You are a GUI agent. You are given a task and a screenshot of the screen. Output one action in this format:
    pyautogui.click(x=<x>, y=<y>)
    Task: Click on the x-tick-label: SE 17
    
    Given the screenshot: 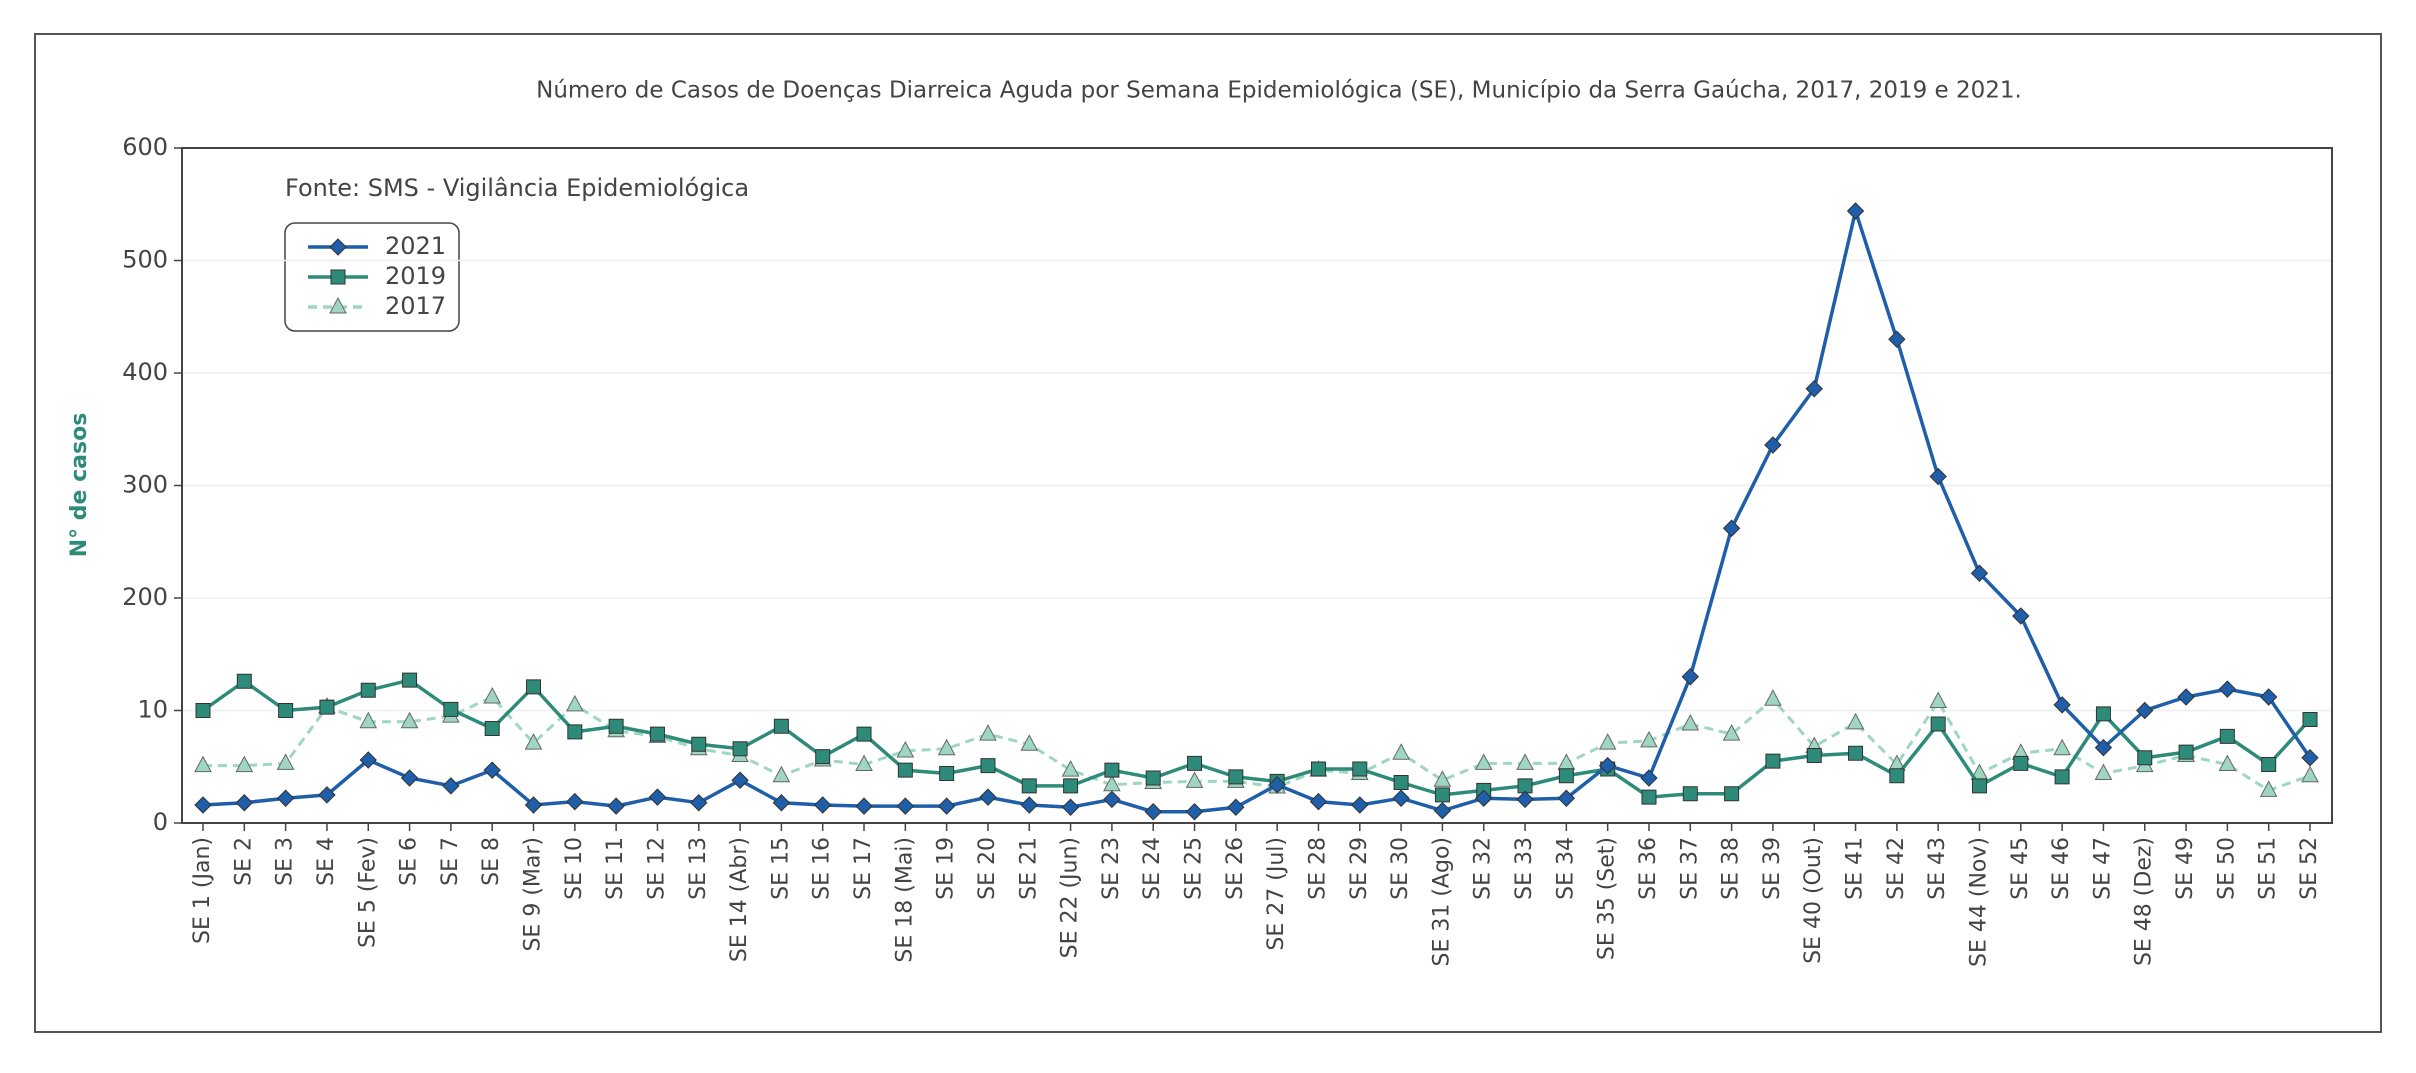 What is the action you would take?
    pyautogui.click(x=863, y=868)
    